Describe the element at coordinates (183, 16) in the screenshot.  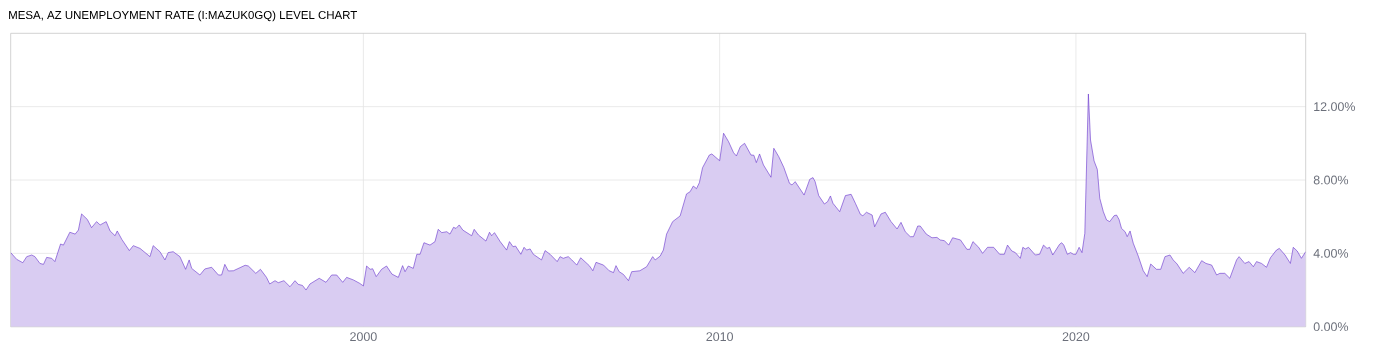
I see `chart-title: MESA, AZ UNEMPLOYMENT RATE (I:MAZUK0GQ) LEVEL CHART` at that location.